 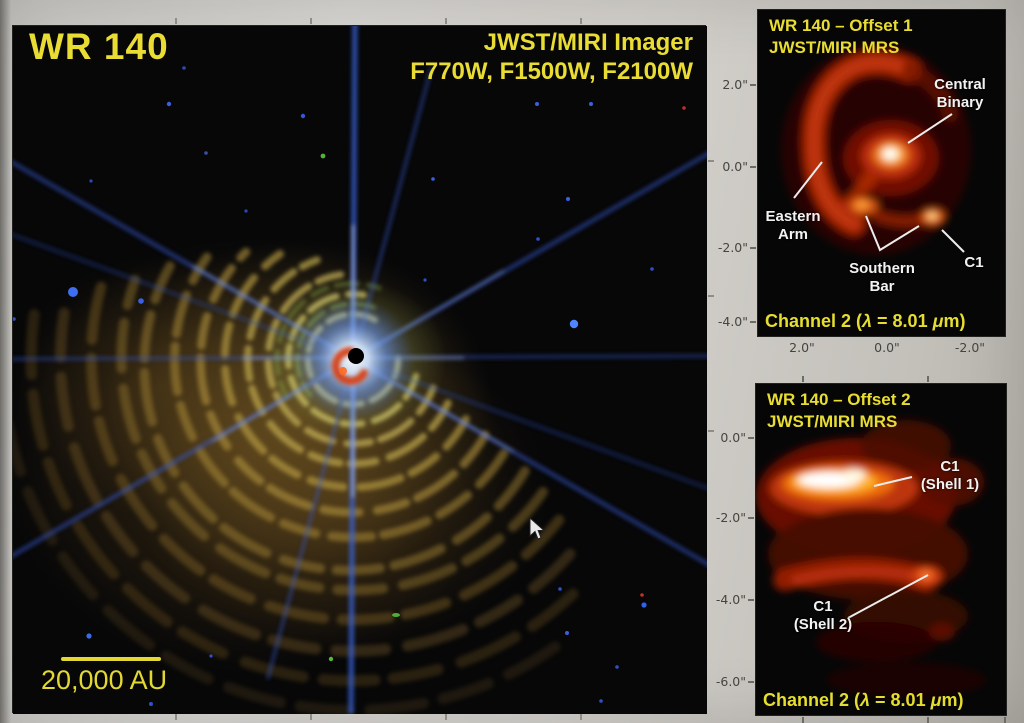 I want to click on scale-bar-label: 20,000 AU, so click(x=104, y=680).